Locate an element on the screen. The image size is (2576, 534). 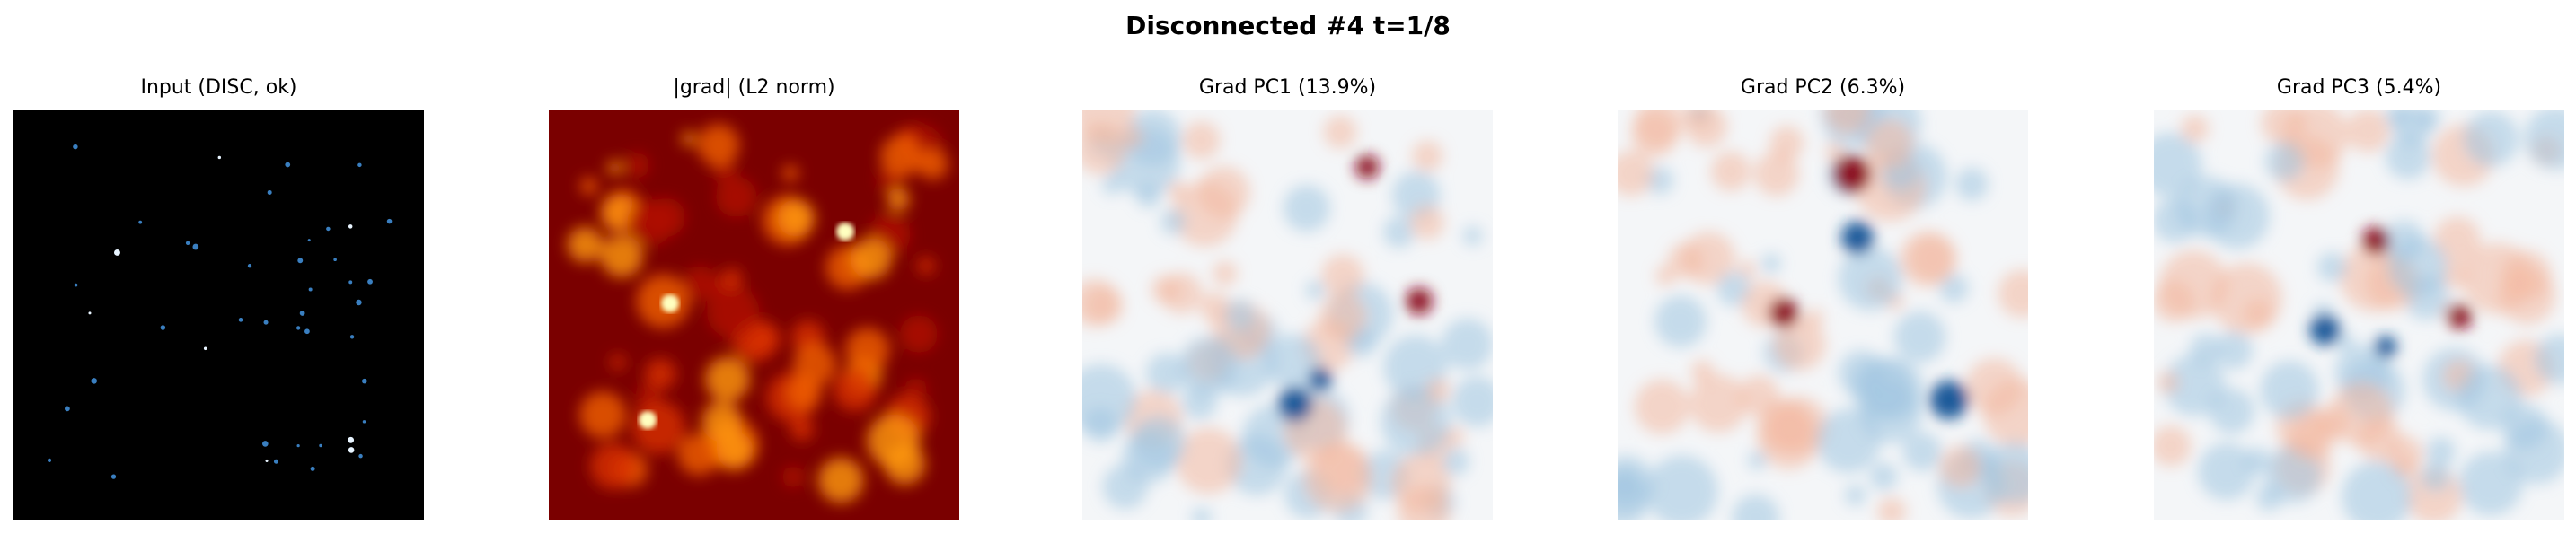
background is located at coordinates (218, 315).